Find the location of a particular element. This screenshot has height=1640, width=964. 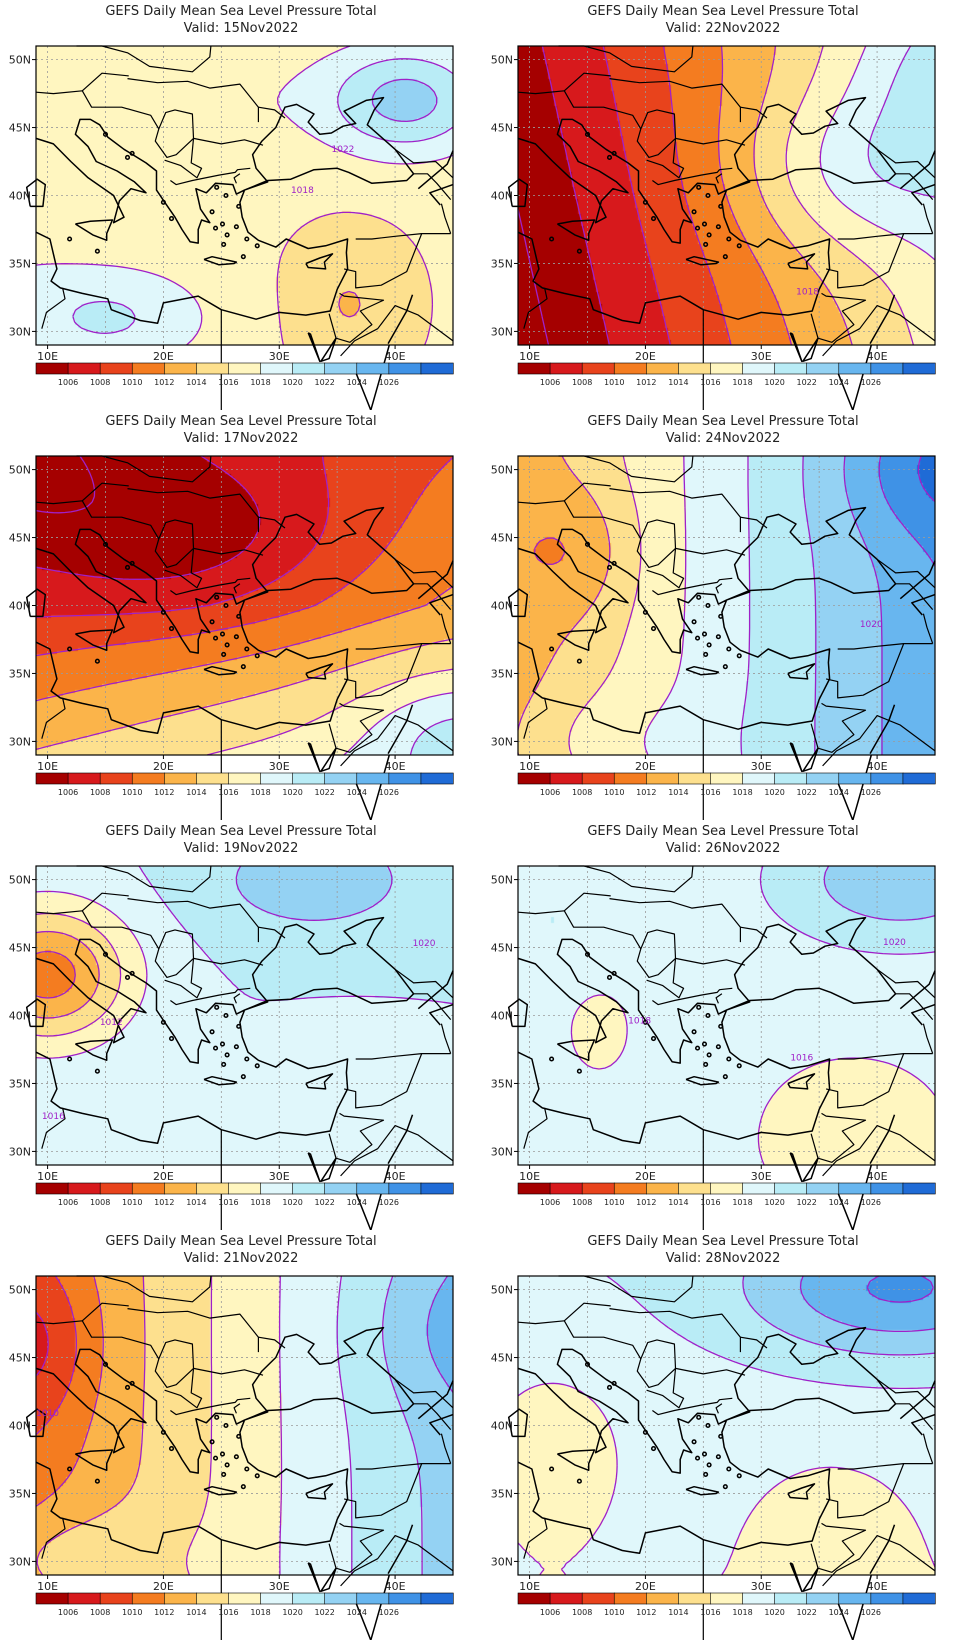

panel-valid-date: Valid: 15Nov2022 is located at coordinates (241, 28).